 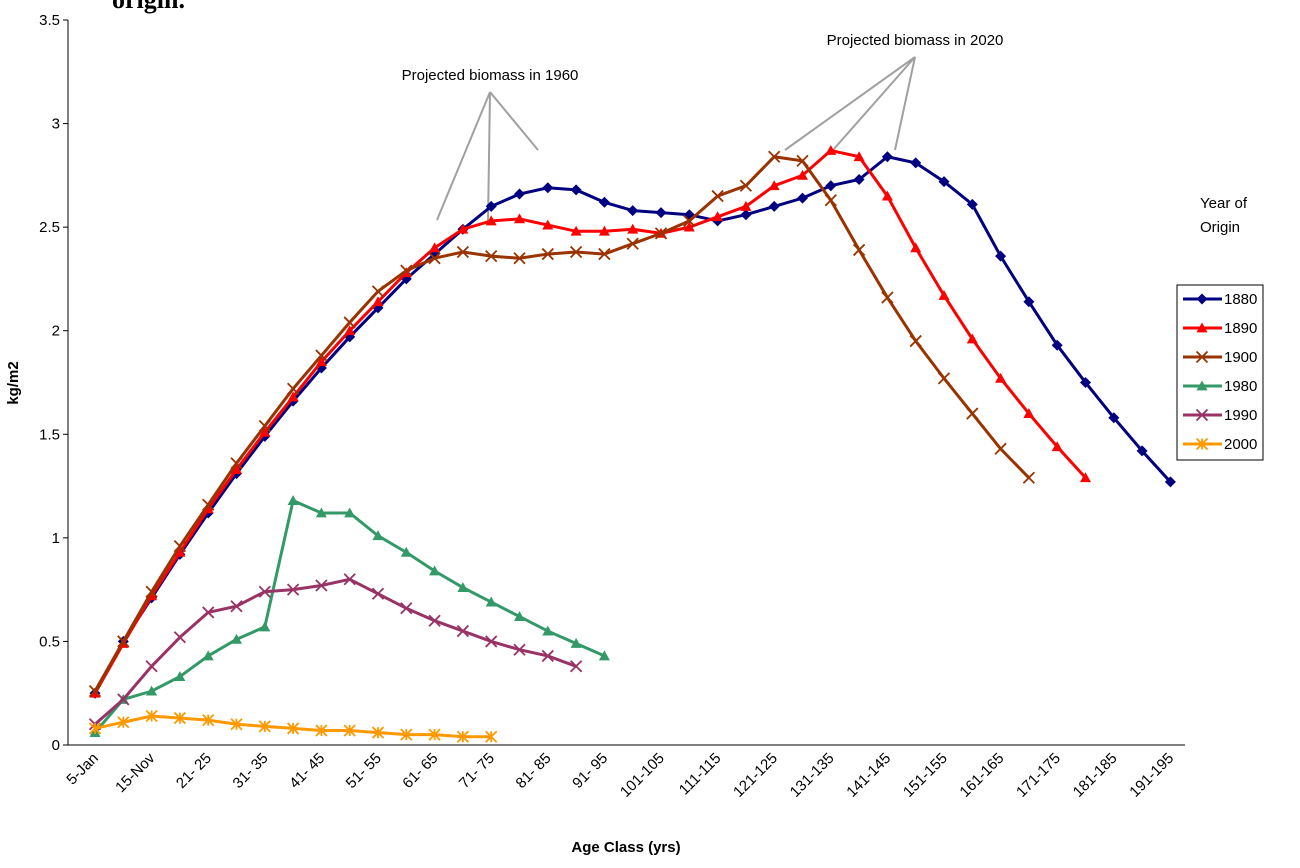 I want to click on series-line, so click(x=349, y=616).